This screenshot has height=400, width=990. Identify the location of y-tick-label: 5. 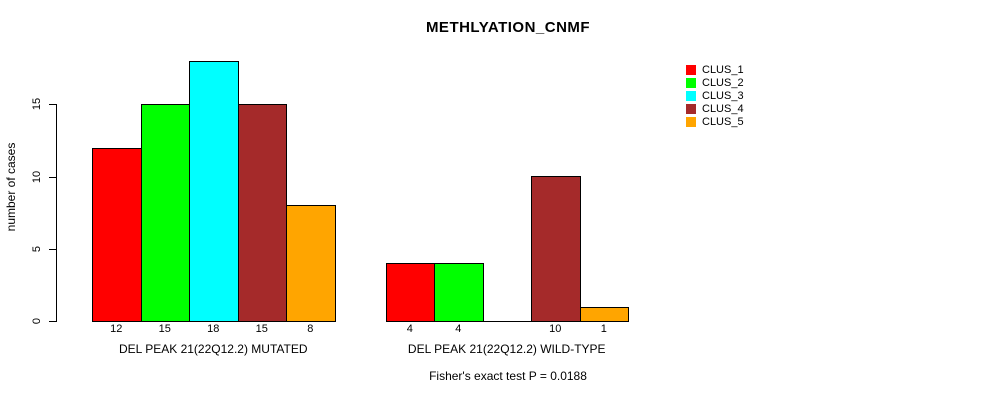
(37, 248).